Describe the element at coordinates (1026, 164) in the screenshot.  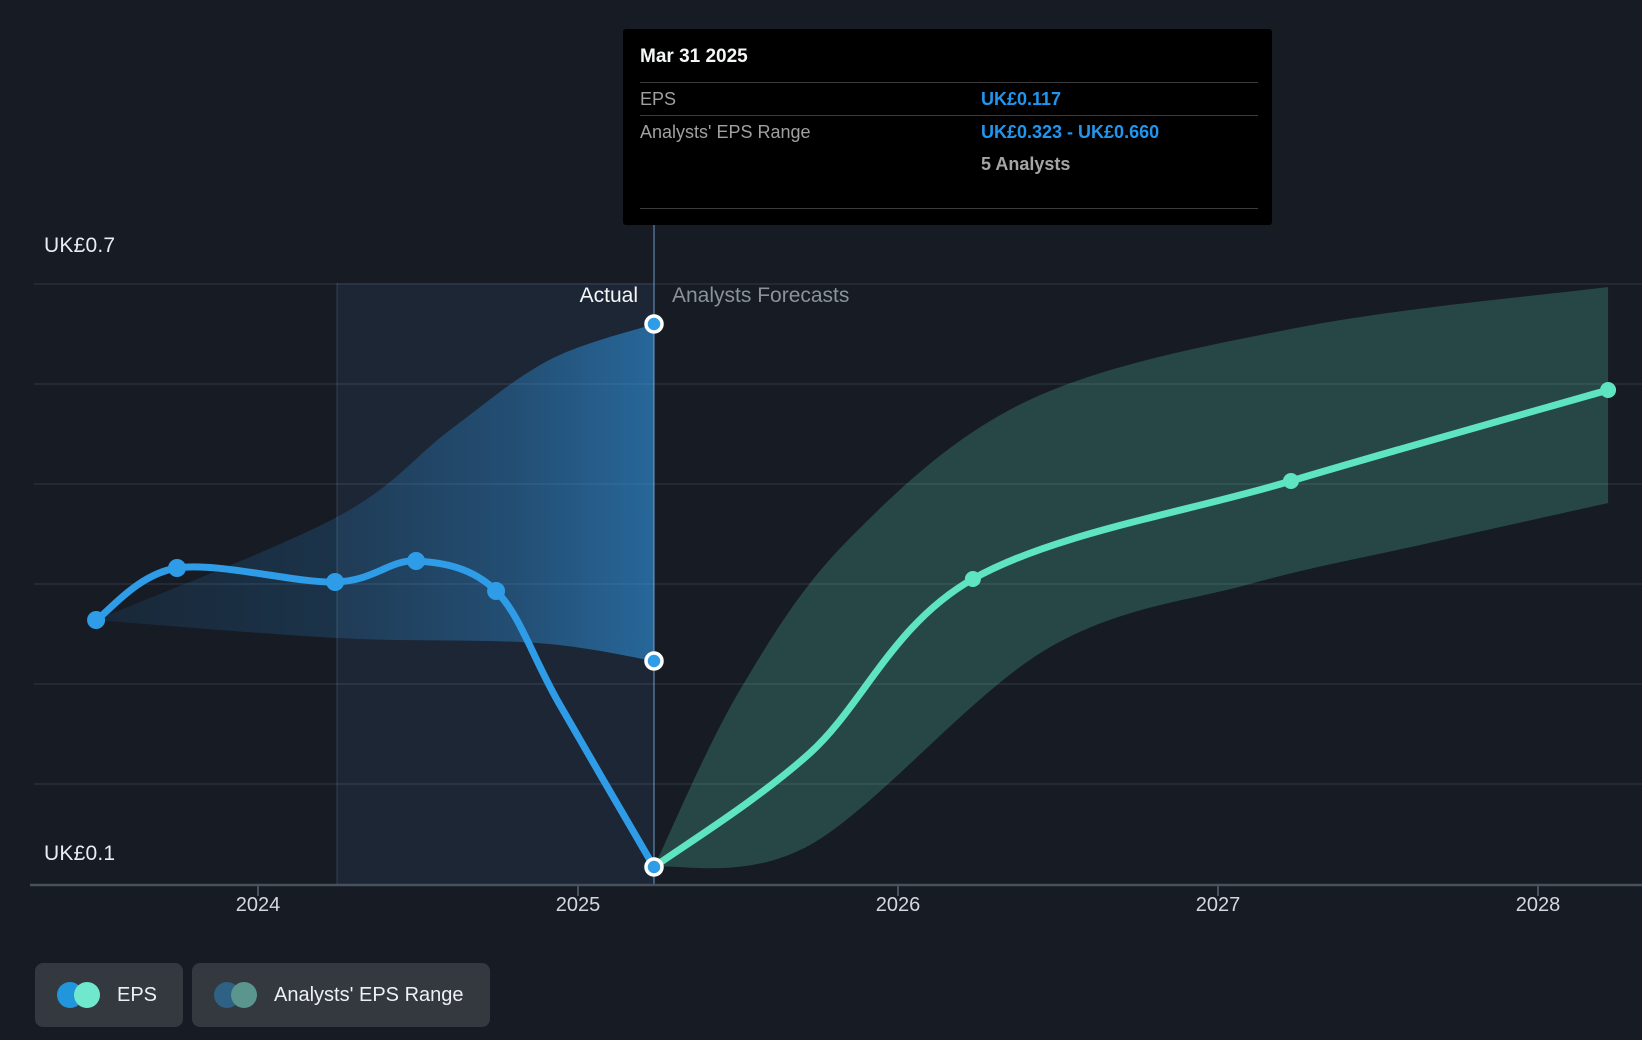
I see `tooltip-analyst-count: 5 Analysts` at that location.